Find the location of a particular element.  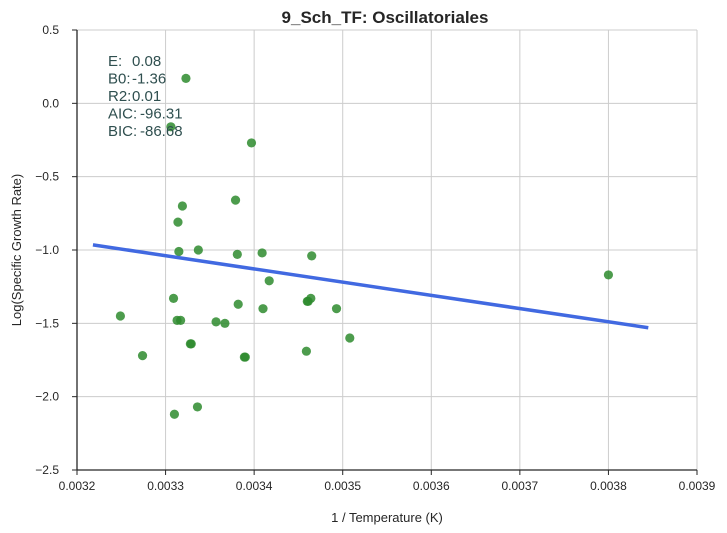

fit-stat-label: R2: is located at coordinates (119, 96).